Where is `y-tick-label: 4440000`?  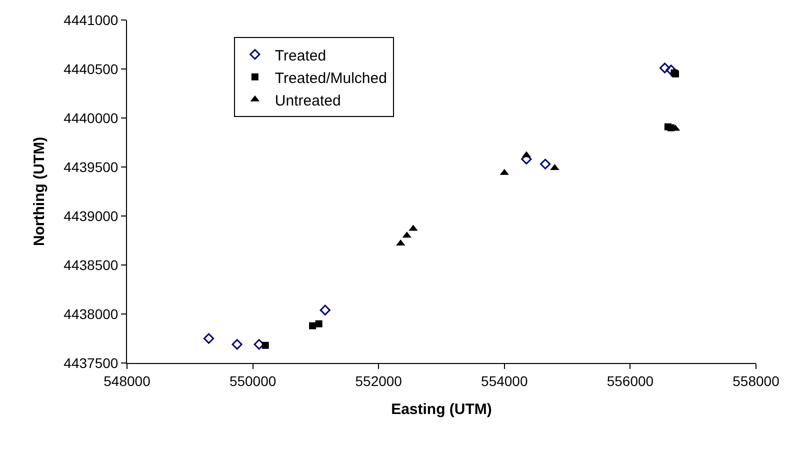
y-tick-label: 4440000 is located at coordinates (91, 118).